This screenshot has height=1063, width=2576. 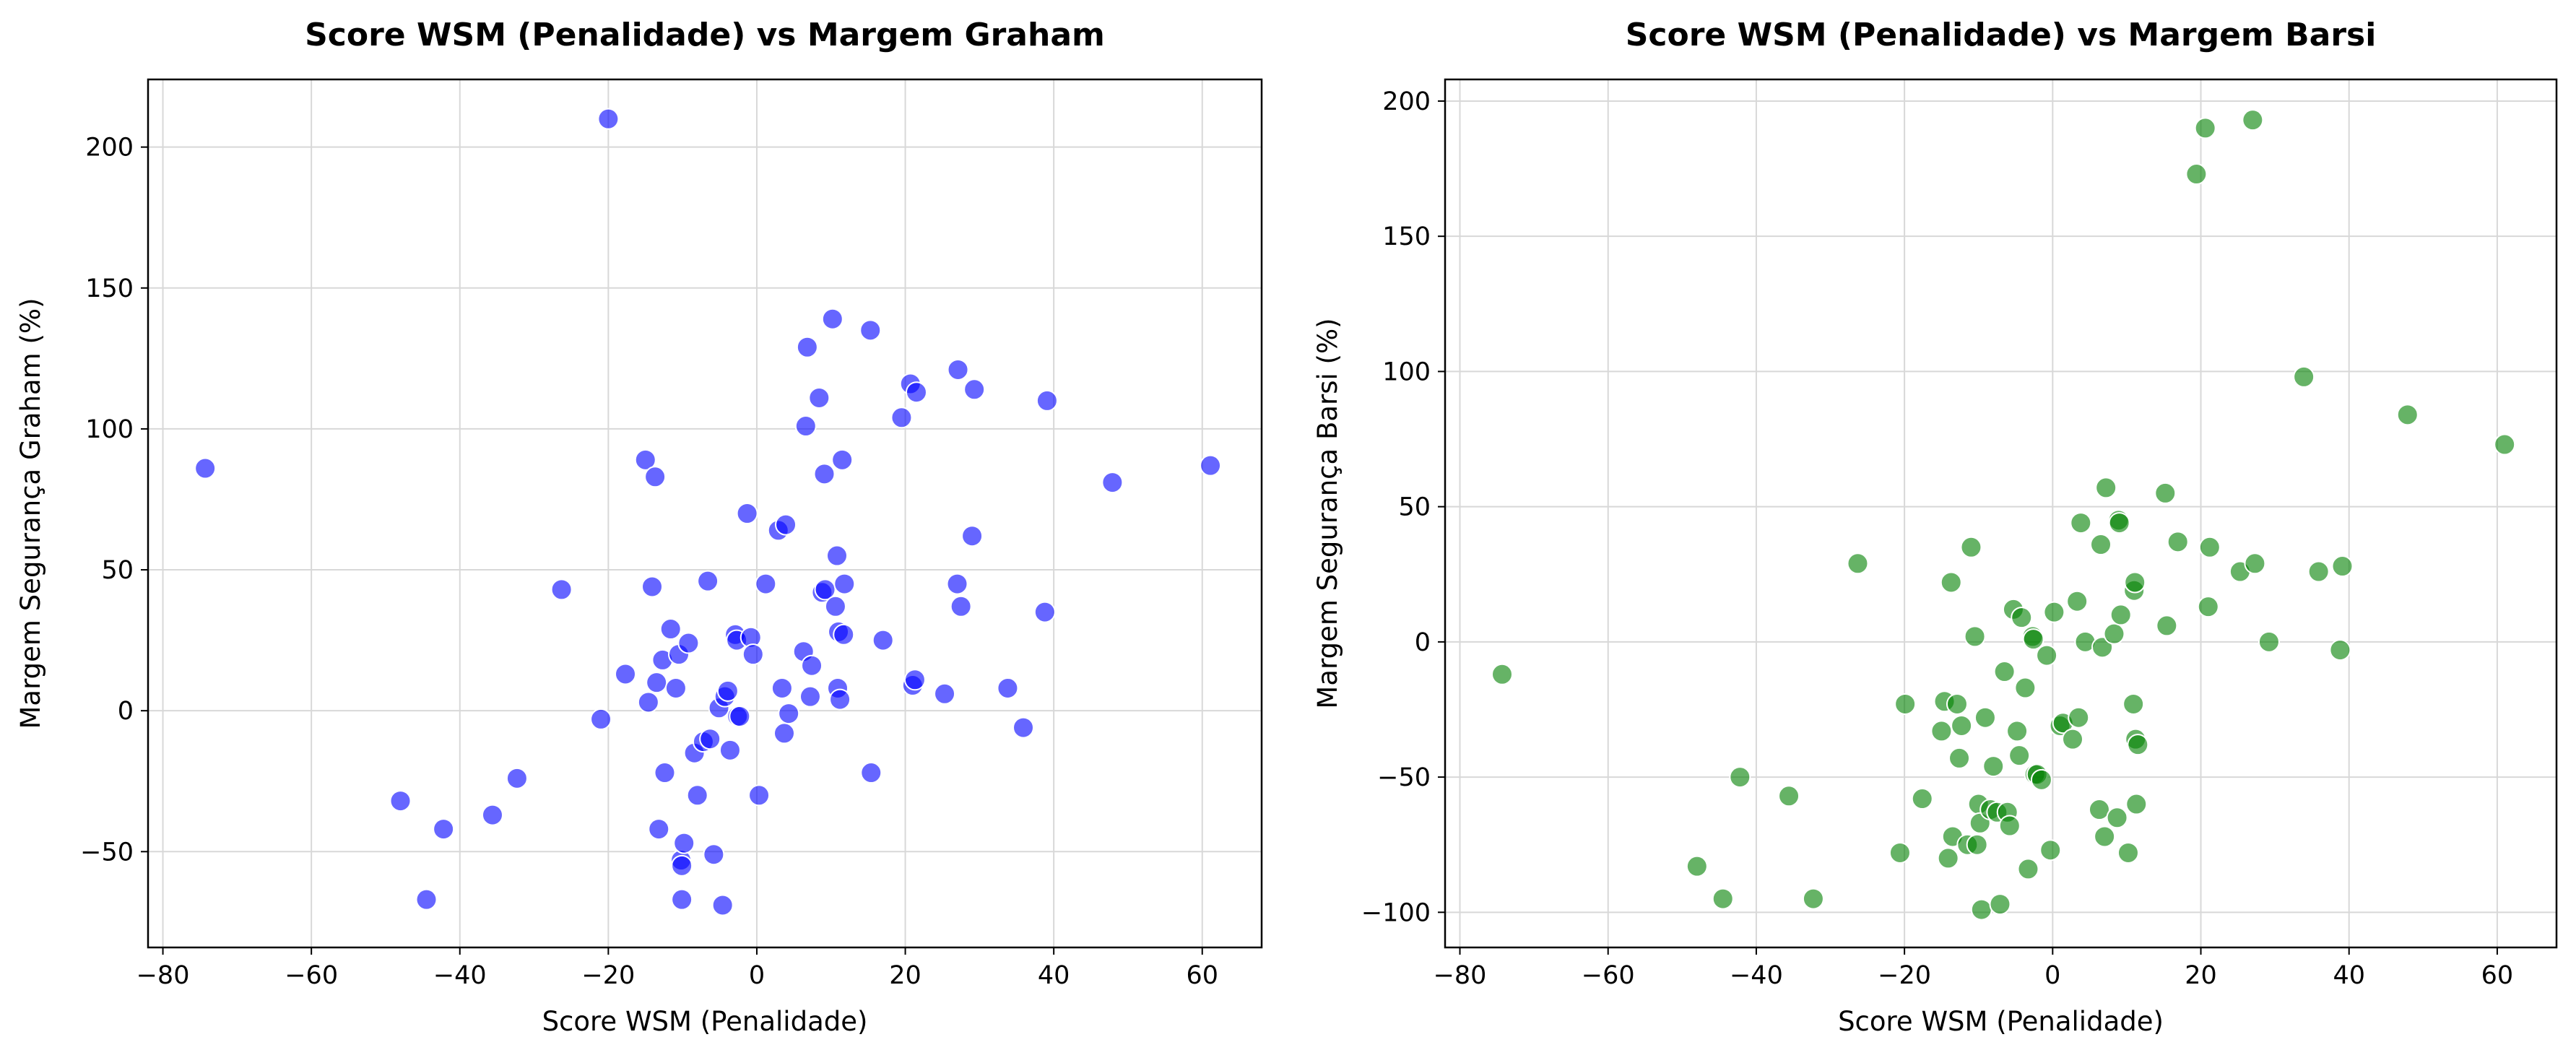 I want to click on x-axis-label: Score WSM (Penalidade), so click(x=705, y=1022).